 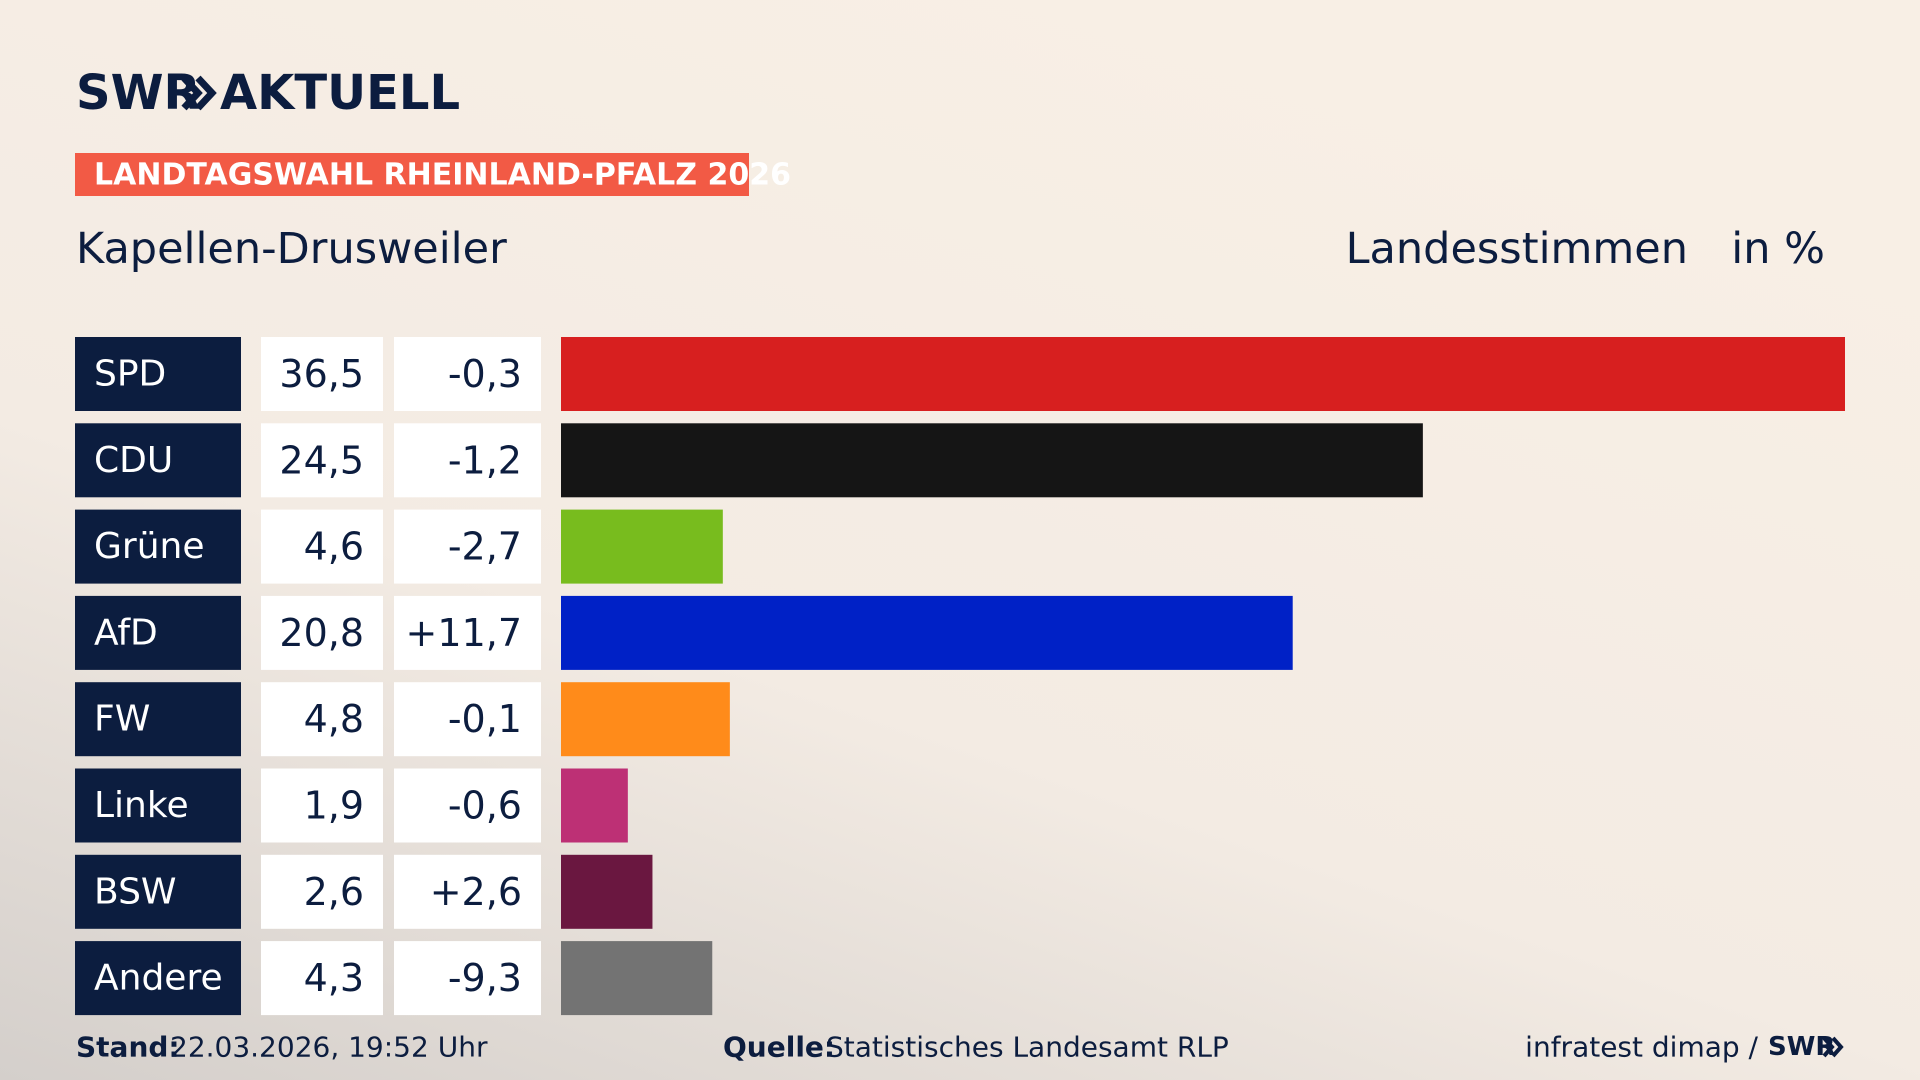 What do you see at coordinates (126, 632) in the screenshot?
I see `party-label: AfD` at bounding box center [126, 632].